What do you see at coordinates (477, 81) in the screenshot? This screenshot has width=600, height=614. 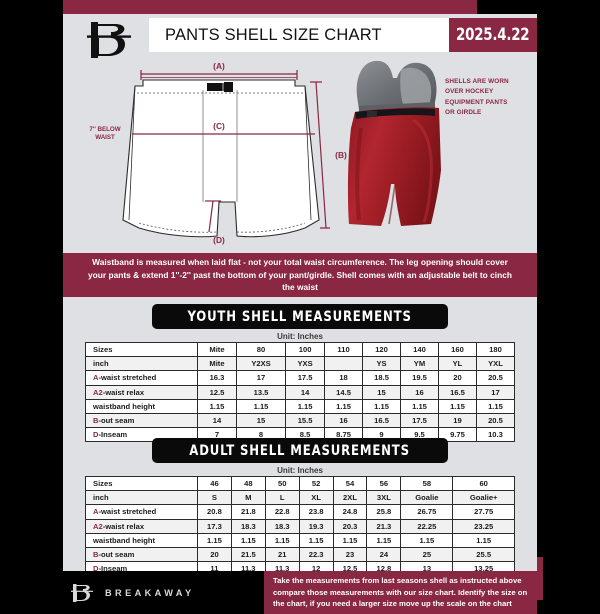 I see `worn-note-line-1: SHELLS ARE WORN` at bounding box center [477, 81].